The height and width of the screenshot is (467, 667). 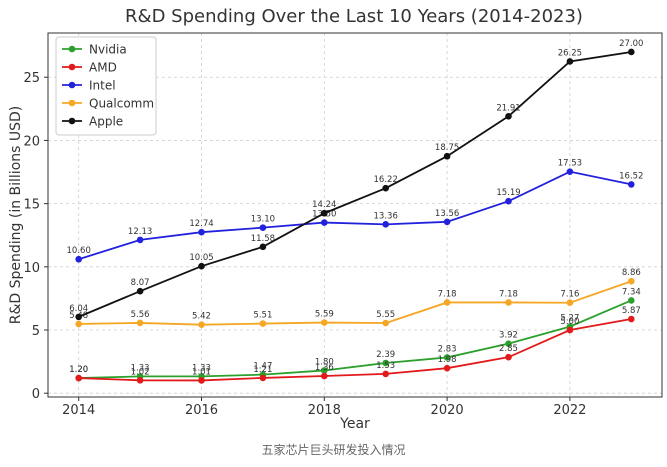 I want to click on data-label-qualcomm-2020: 7.18, so click(x=447, y=294).